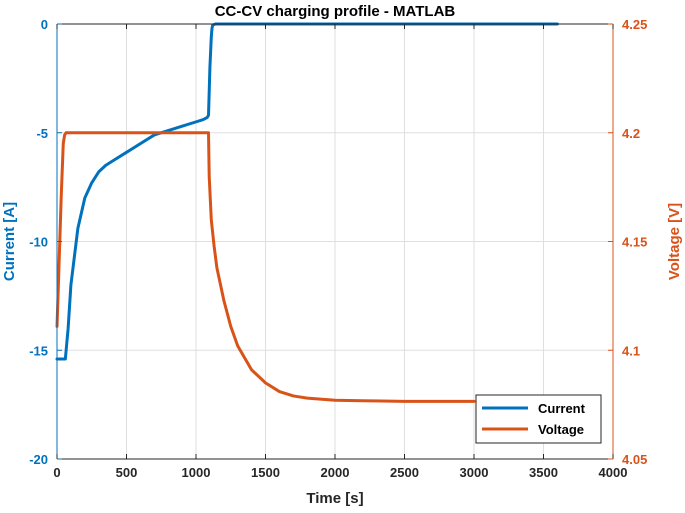 The image size is (685, 513). I want to click on legend-box, so click(538, 419).